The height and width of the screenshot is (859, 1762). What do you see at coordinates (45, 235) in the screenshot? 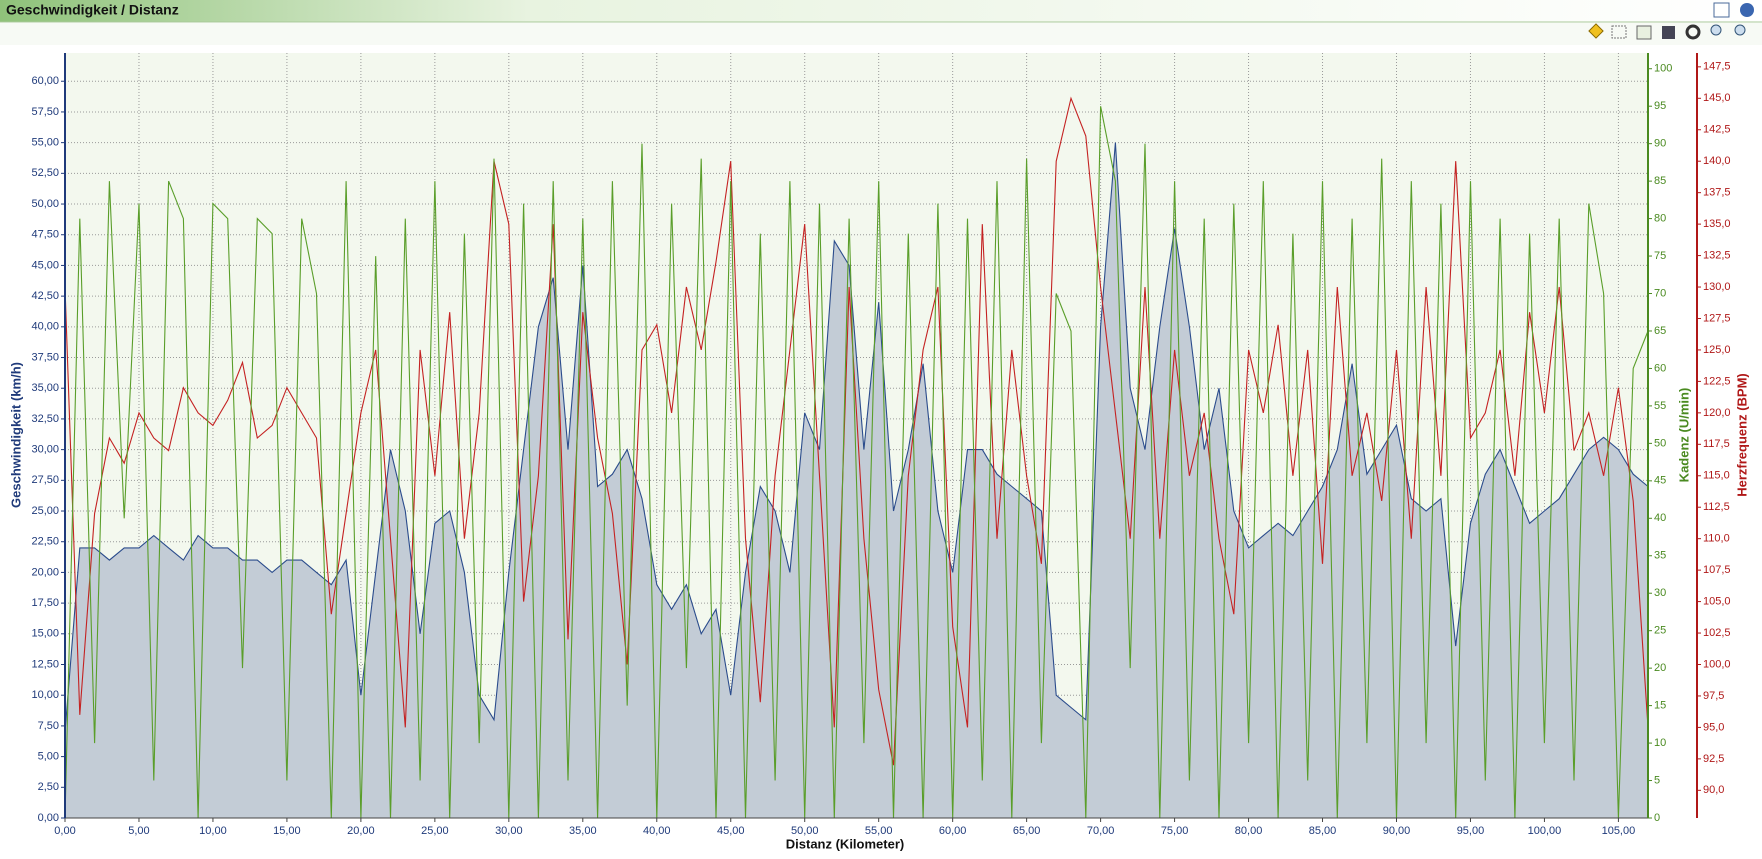
I see `y-tick-label: 47,50` at bounding box center [45, 235].